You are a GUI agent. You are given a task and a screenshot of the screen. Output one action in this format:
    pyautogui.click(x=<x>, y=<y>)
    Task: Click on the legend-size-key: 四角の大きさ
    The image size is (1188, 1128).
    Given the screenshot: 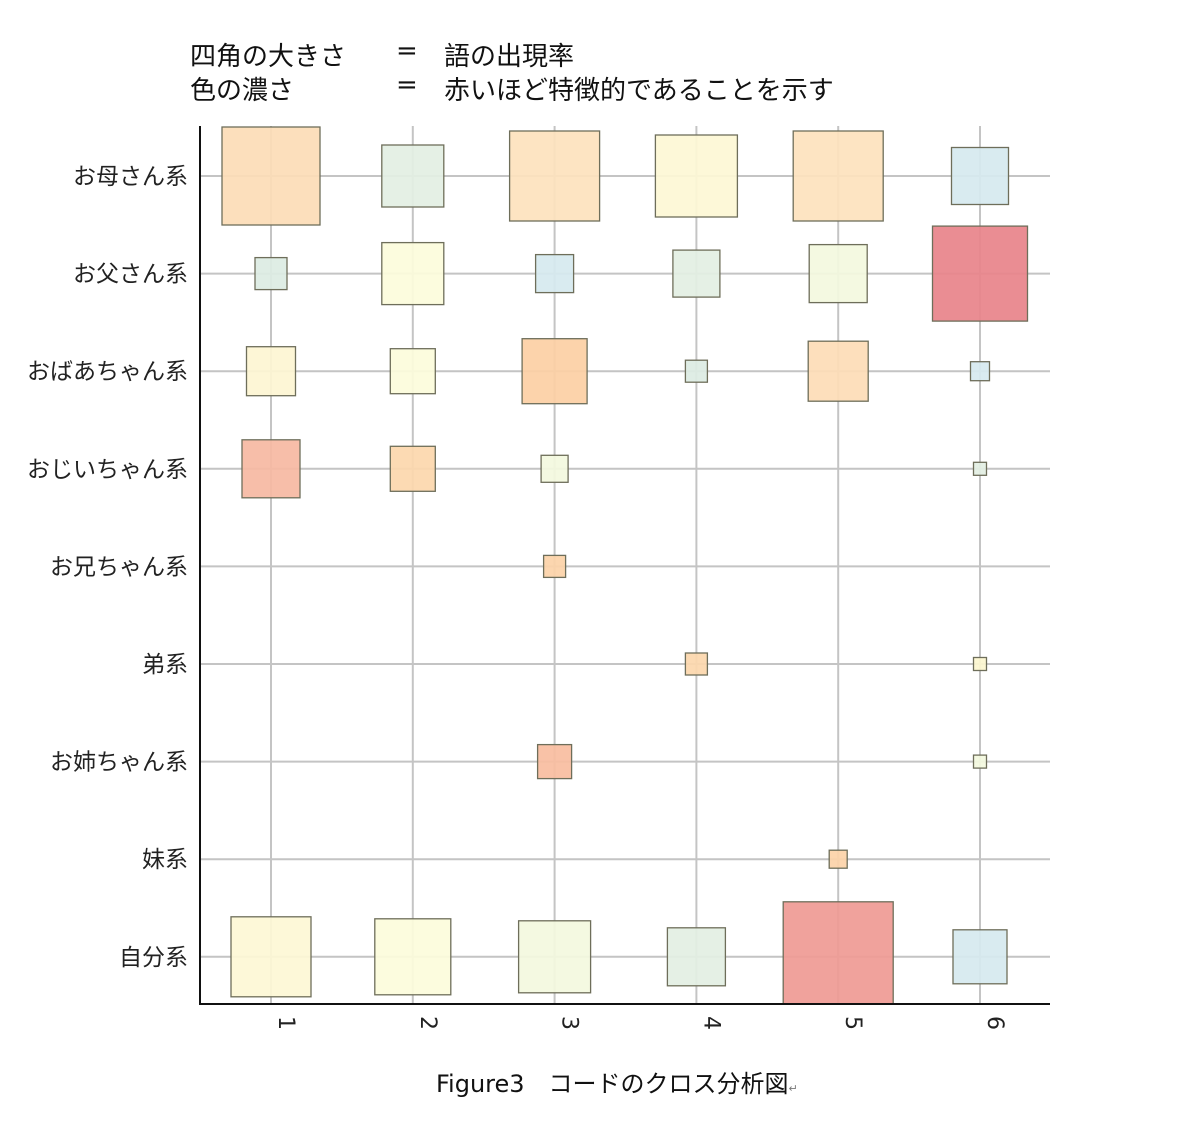 What is the action you would take?
    pyautogui.click(x=268, y=57)
    